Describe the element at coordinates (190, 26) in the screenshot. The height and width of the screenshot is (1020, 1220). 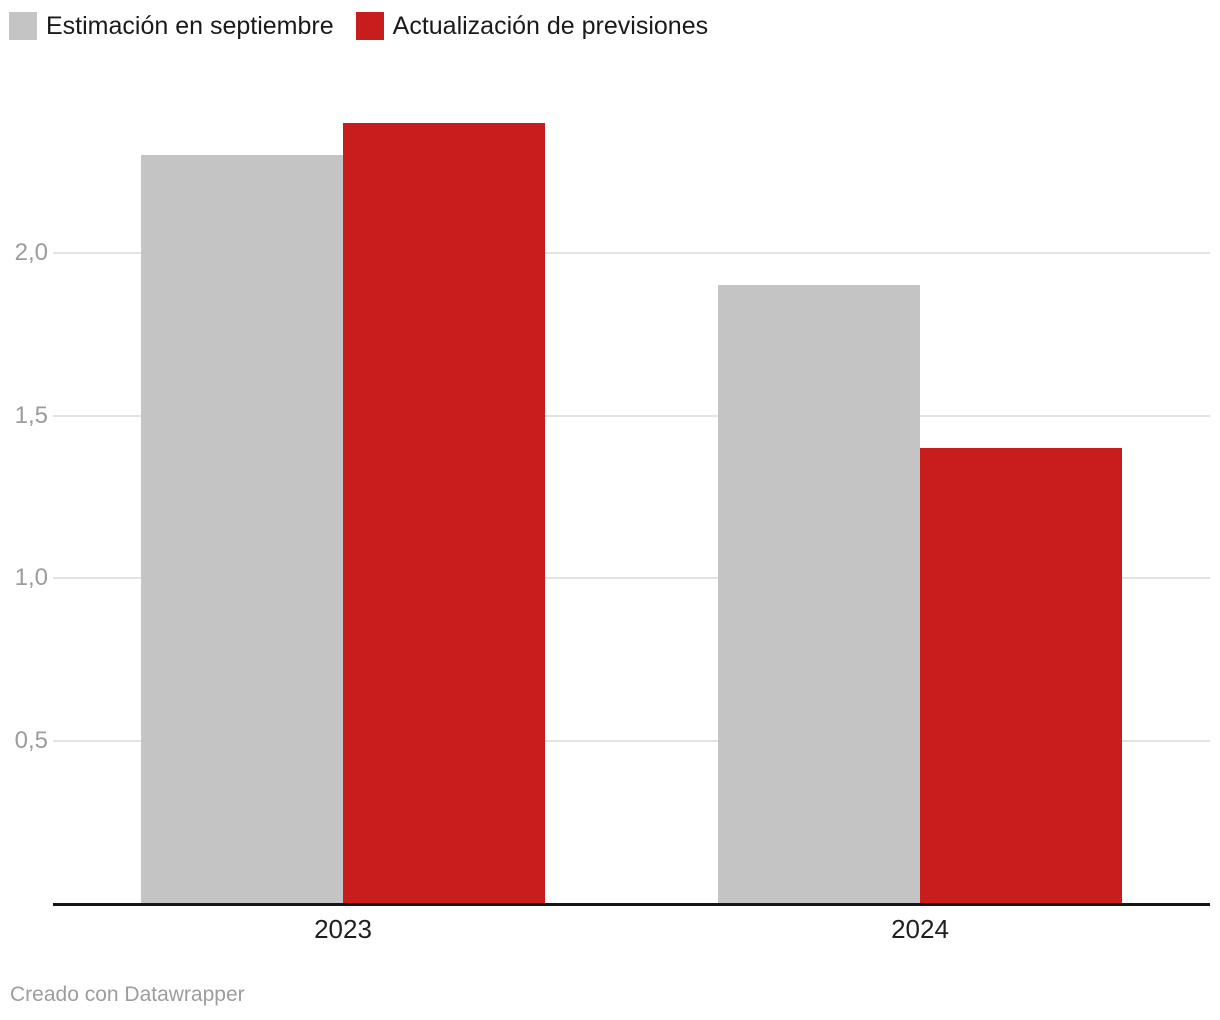
I see `legend-item-label: Estimación en septiembre` at that location.